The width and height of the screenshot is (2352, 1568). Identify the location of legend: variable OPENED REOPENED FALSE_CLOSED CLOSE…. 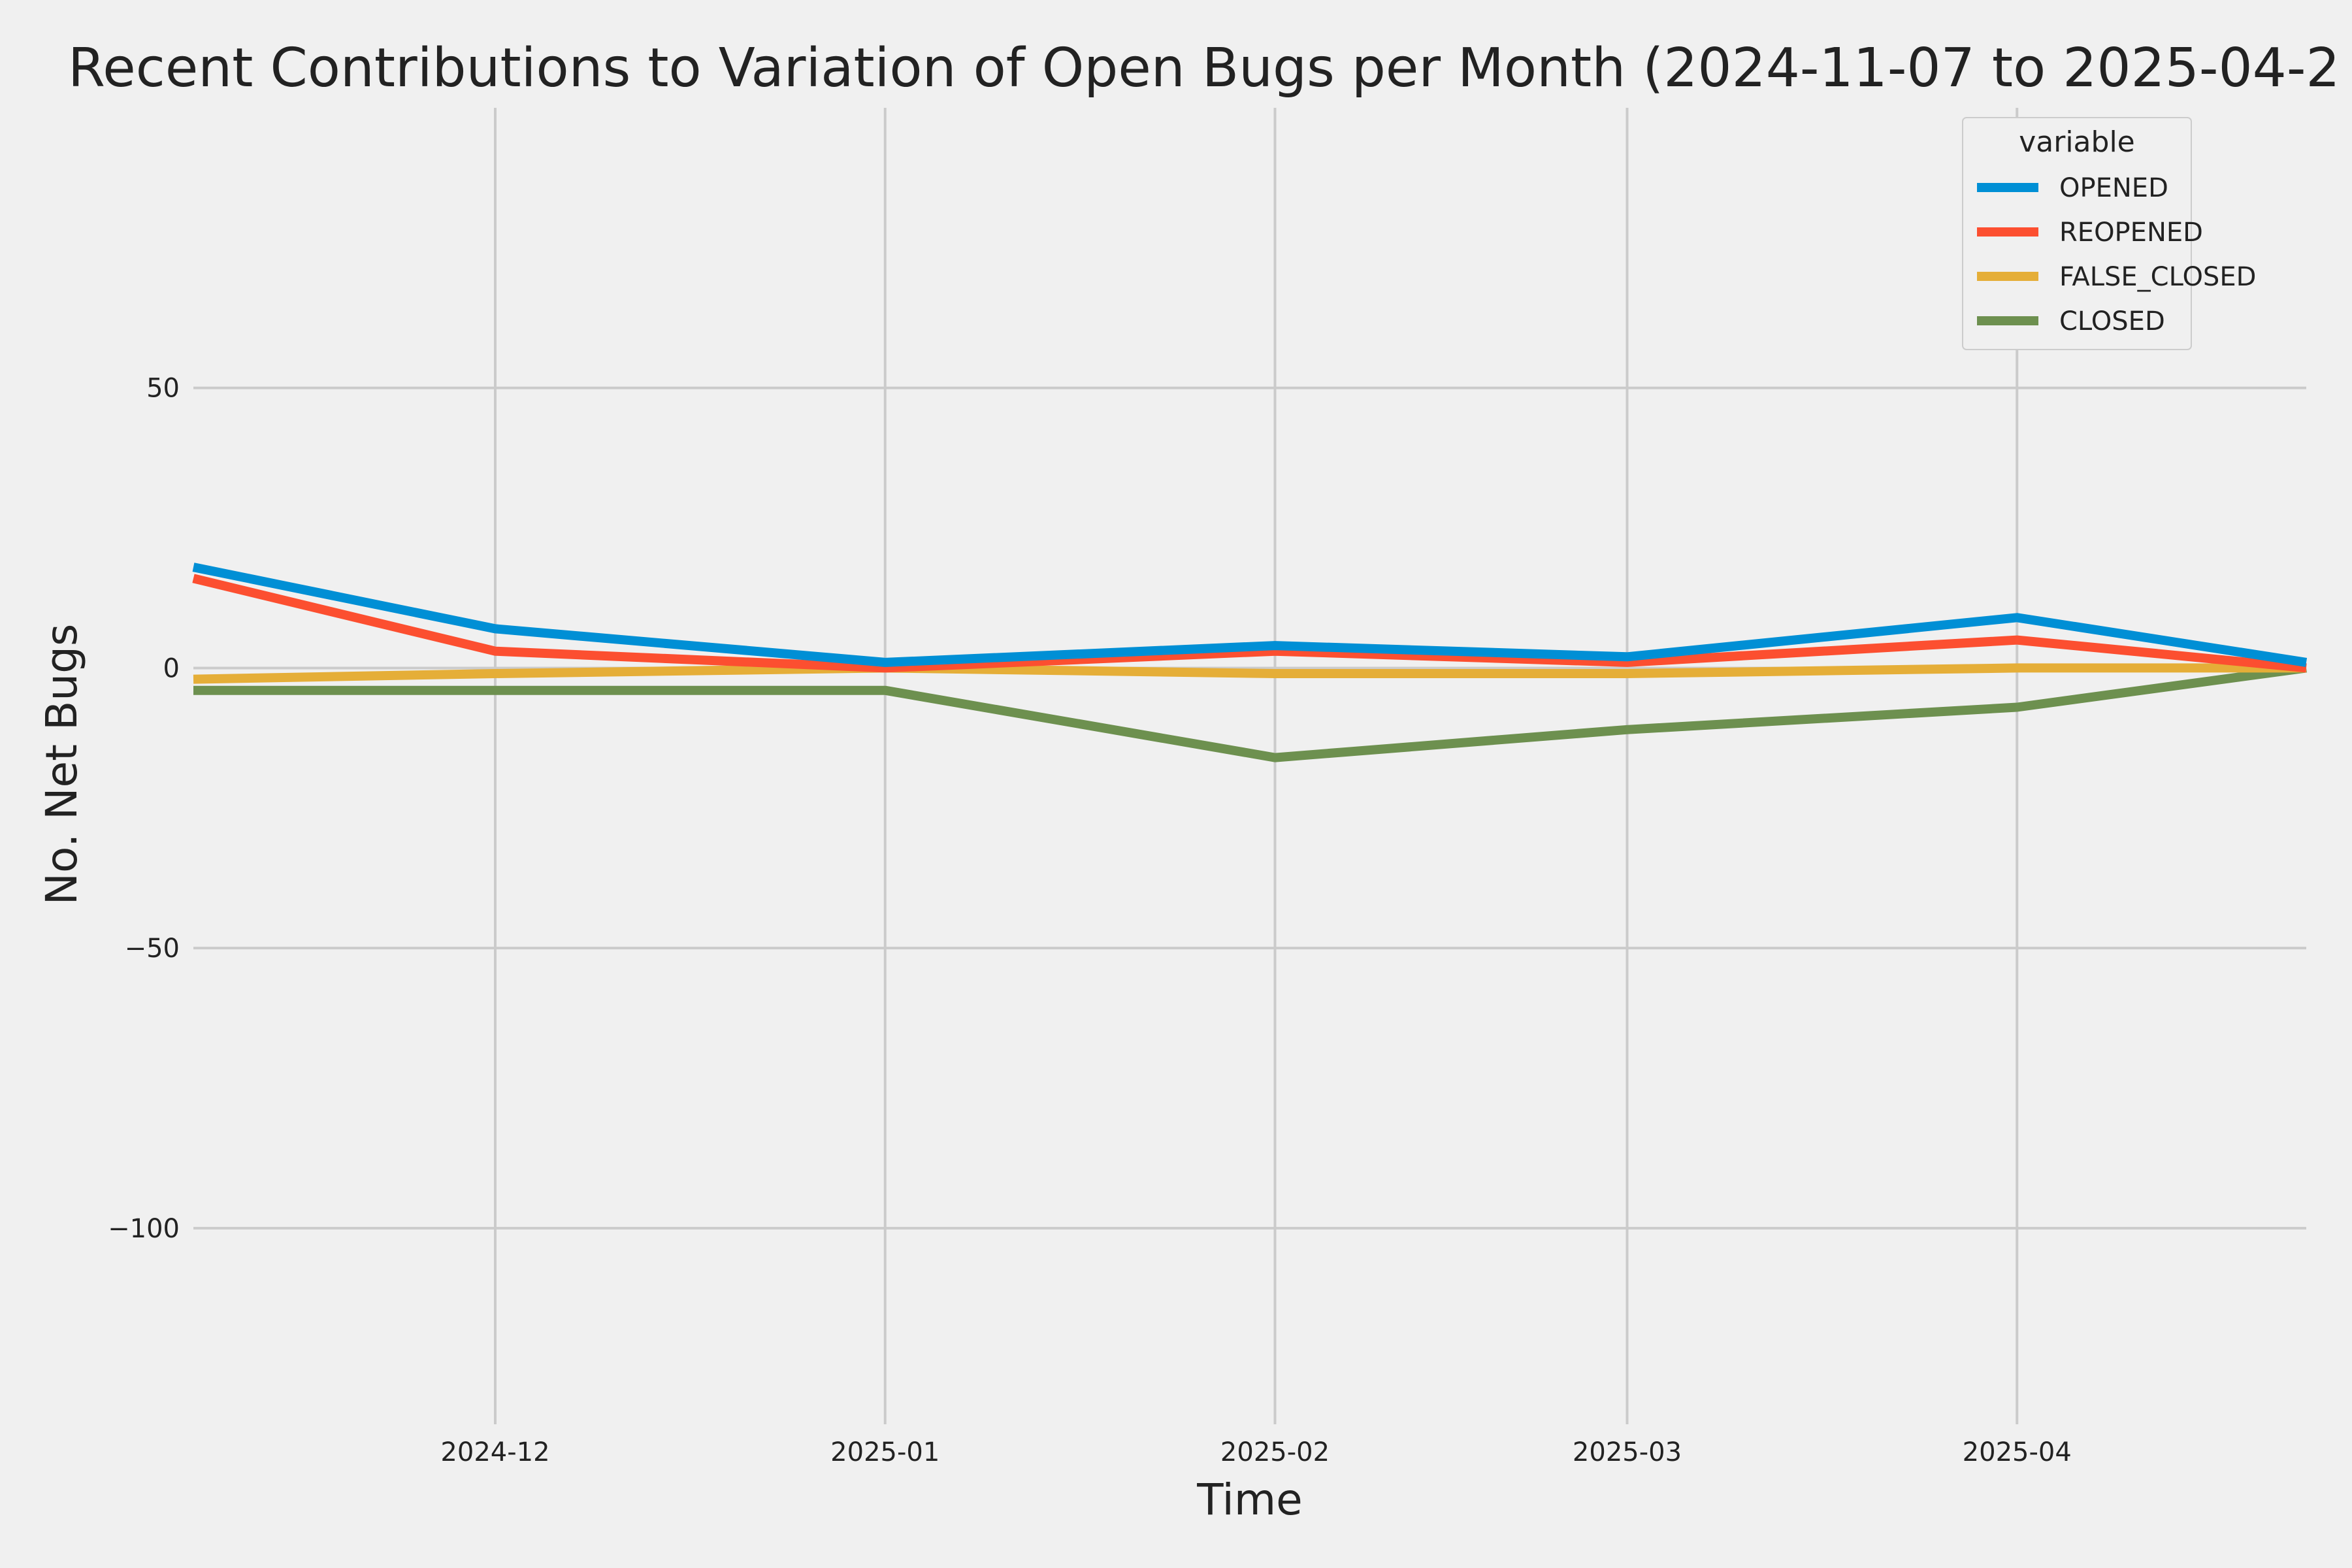
(2109, 233).